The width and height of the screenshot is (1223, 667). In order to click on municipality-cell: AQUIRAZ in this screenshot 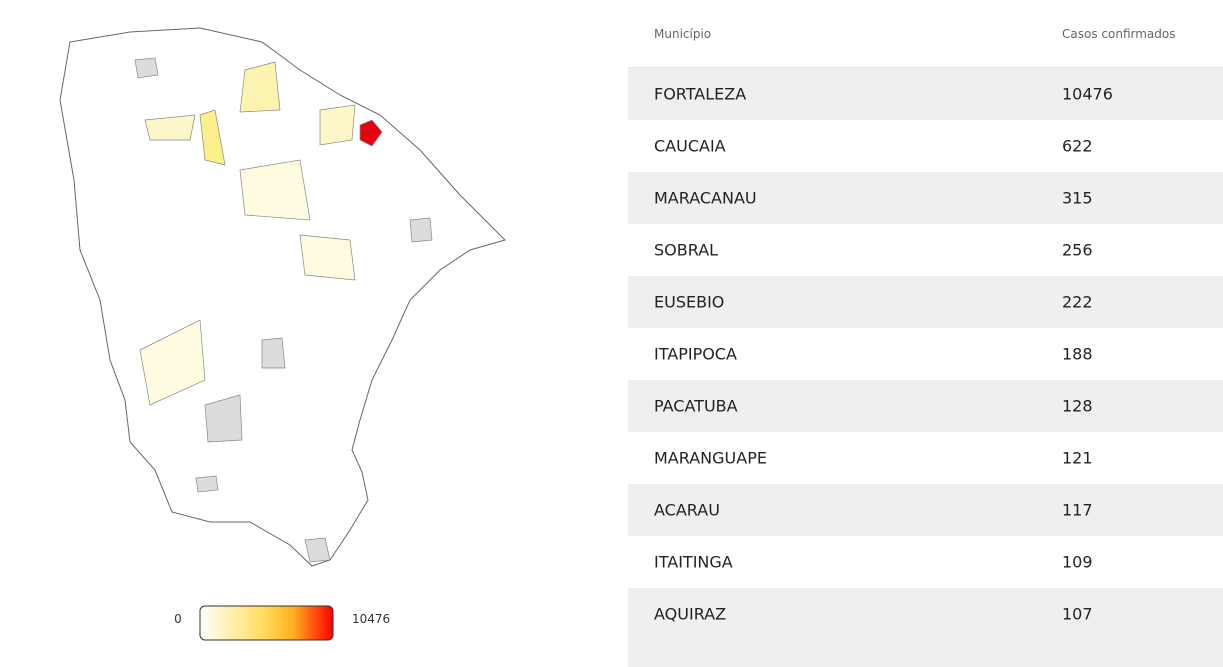, I will do `click(690, 614)`.